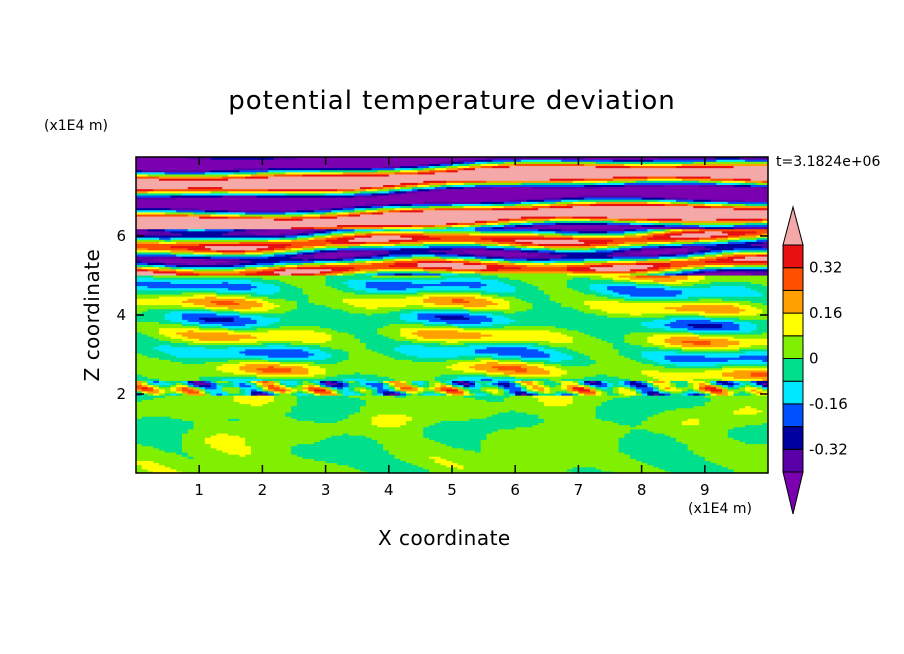  What do you see at coordinates (705, 490) in the screenshot?
I see `x-tick-label: 9` at bounding box center [705, 490].